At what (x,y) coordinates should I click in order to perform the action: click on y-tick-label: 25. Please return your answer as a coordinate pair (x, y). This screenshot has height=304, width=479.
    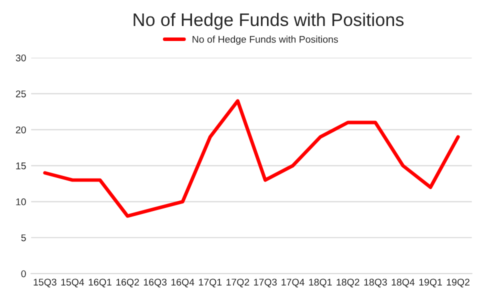
    Looking at the image, I should click on (21, 94).